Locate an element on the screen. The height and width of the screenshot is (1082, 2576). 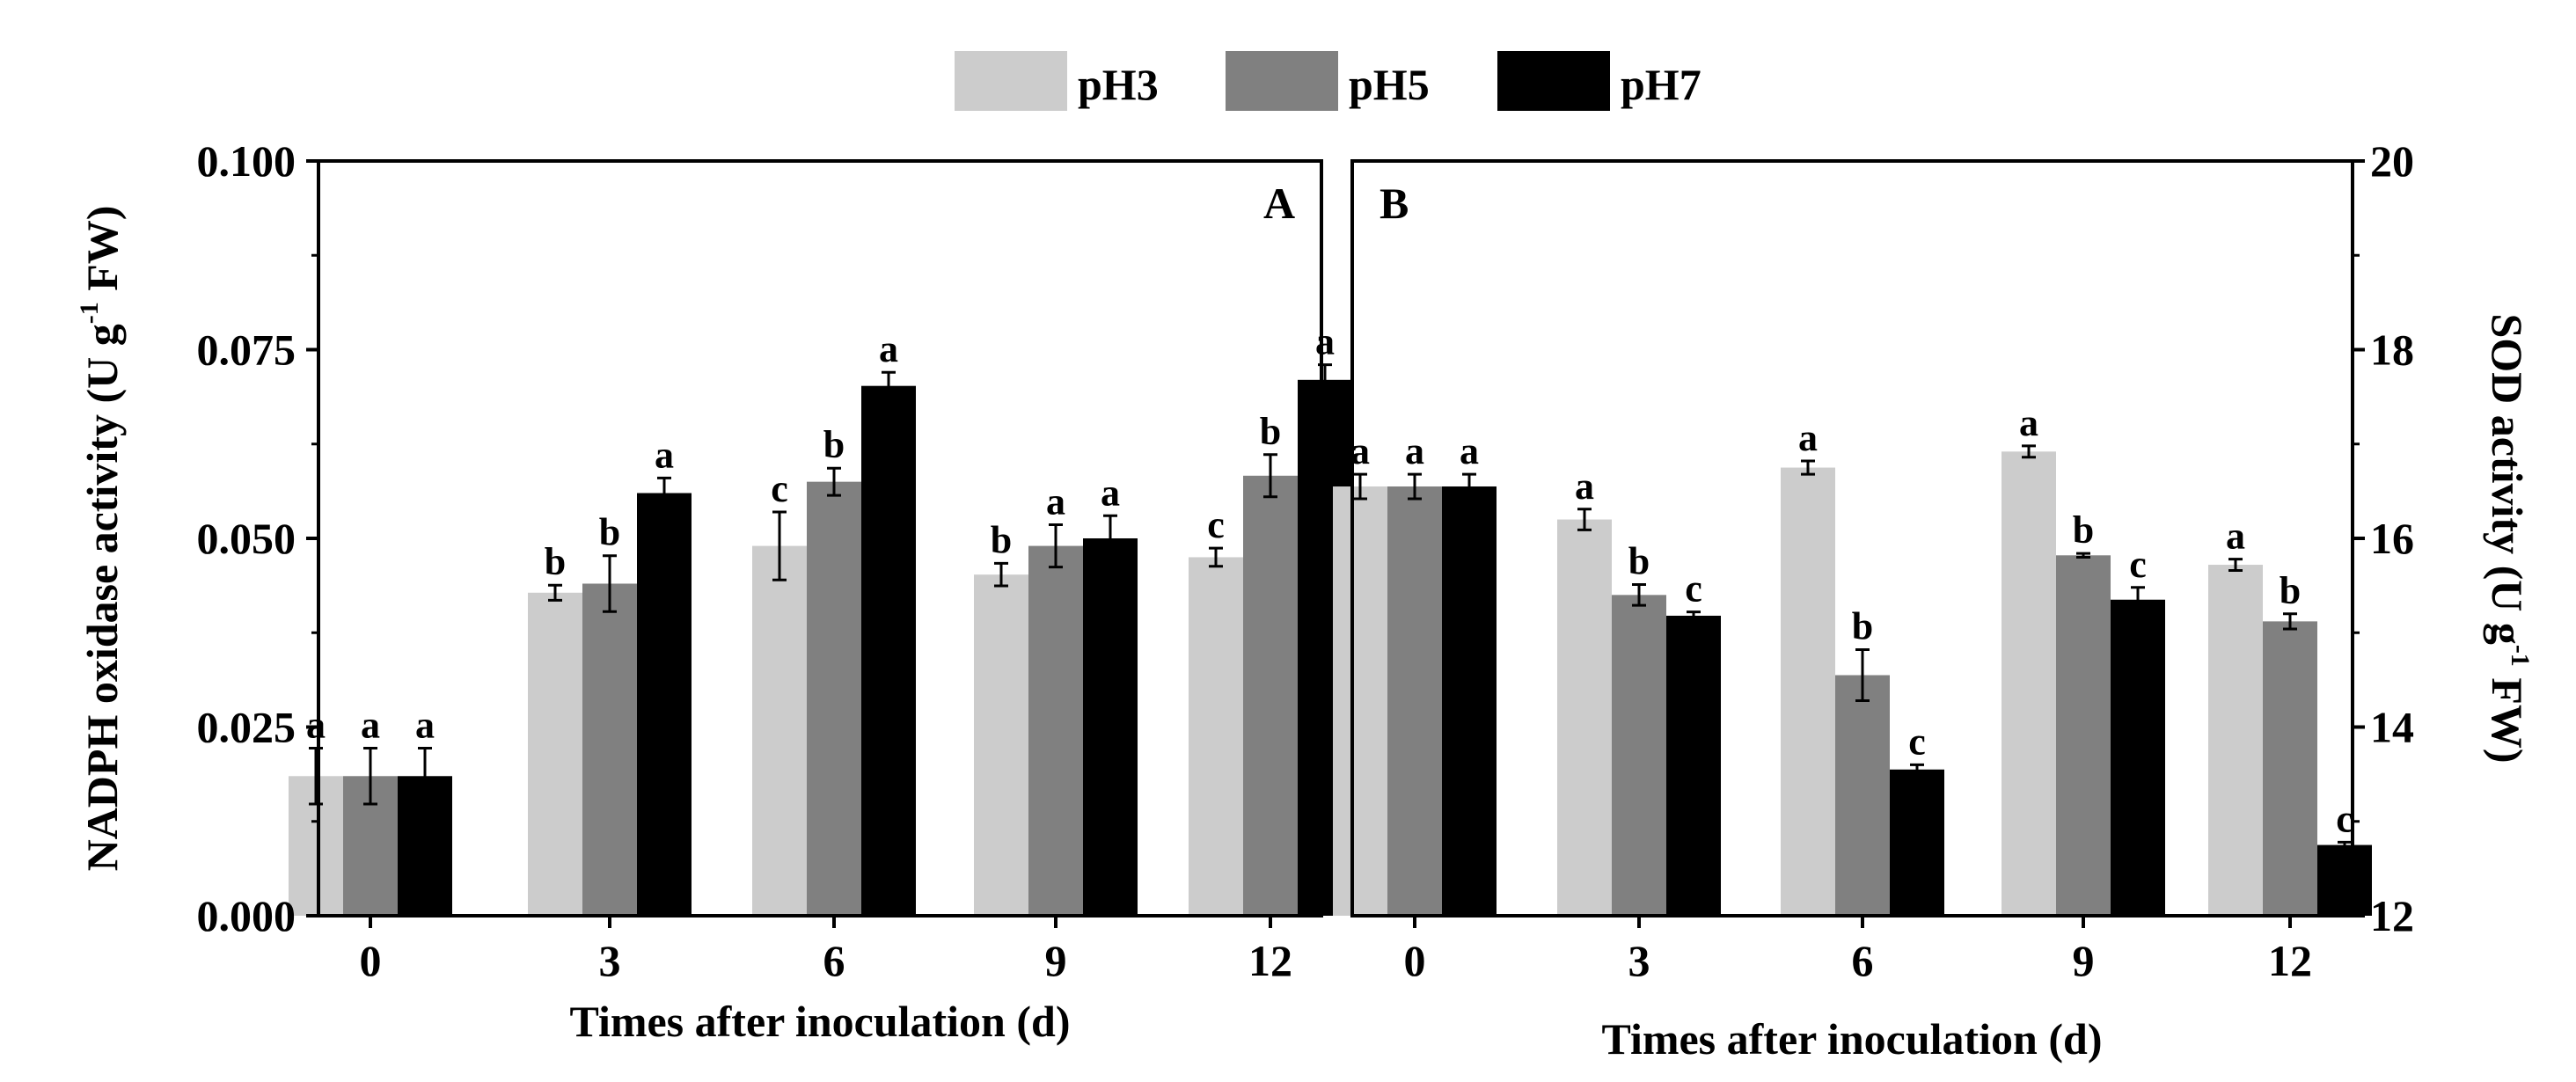
legend-swatch-ph7 is located at coordinates (1553, 81).